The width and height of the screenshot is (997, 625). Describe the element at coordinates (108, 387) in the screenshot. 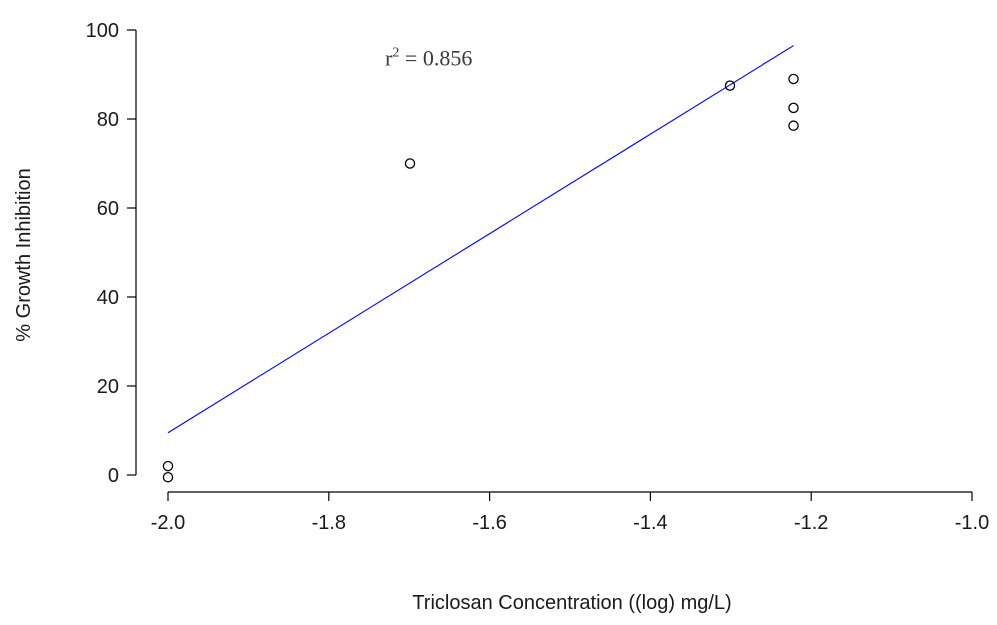

I see `y-tick-label: 20` at that location.